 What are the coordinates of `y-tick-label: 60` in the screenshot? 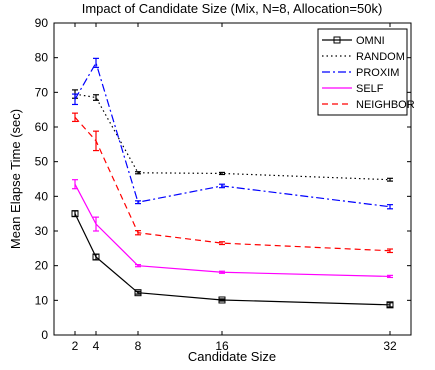 It's located at (42, 127).